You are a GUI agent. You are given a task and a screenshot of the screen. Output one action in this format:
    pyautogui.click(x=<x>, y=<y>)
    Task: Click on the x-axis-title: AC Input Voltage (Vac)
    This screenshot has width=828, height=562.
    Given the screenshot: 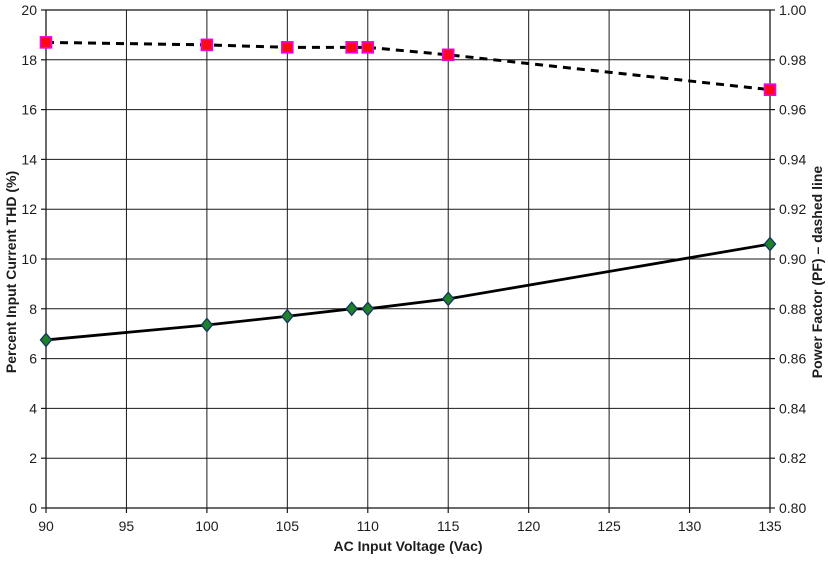 What is the action you would take?
    pyautogui.click(x=408, y=546)
    